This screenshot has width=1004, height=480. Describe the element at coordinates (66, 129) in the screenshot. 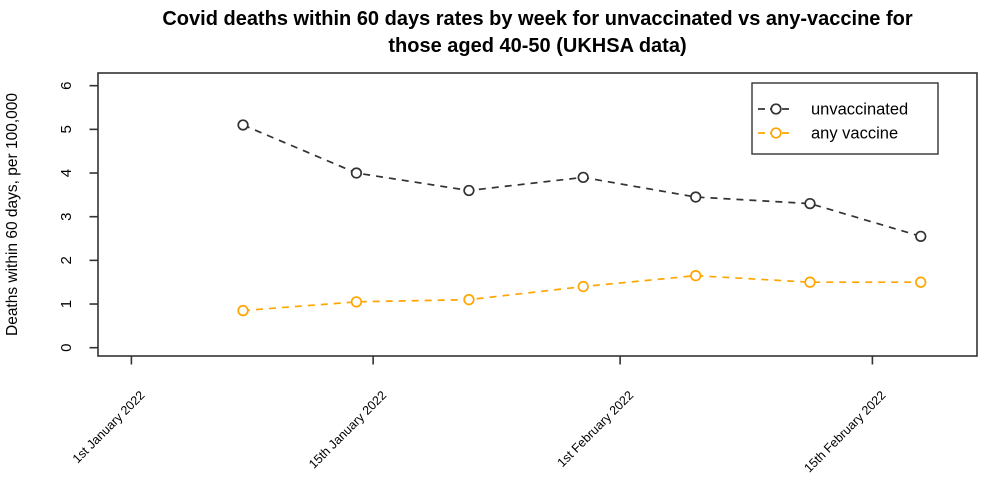

I see `y-tick-label: 5` at that location.